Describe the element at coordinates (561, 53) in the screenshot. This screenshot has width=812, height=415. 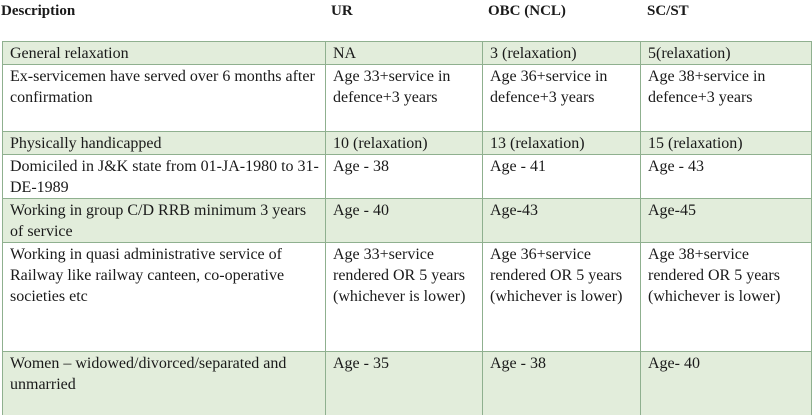
I see `obc-ncl-cell: 3 (relaxation)` at that location.